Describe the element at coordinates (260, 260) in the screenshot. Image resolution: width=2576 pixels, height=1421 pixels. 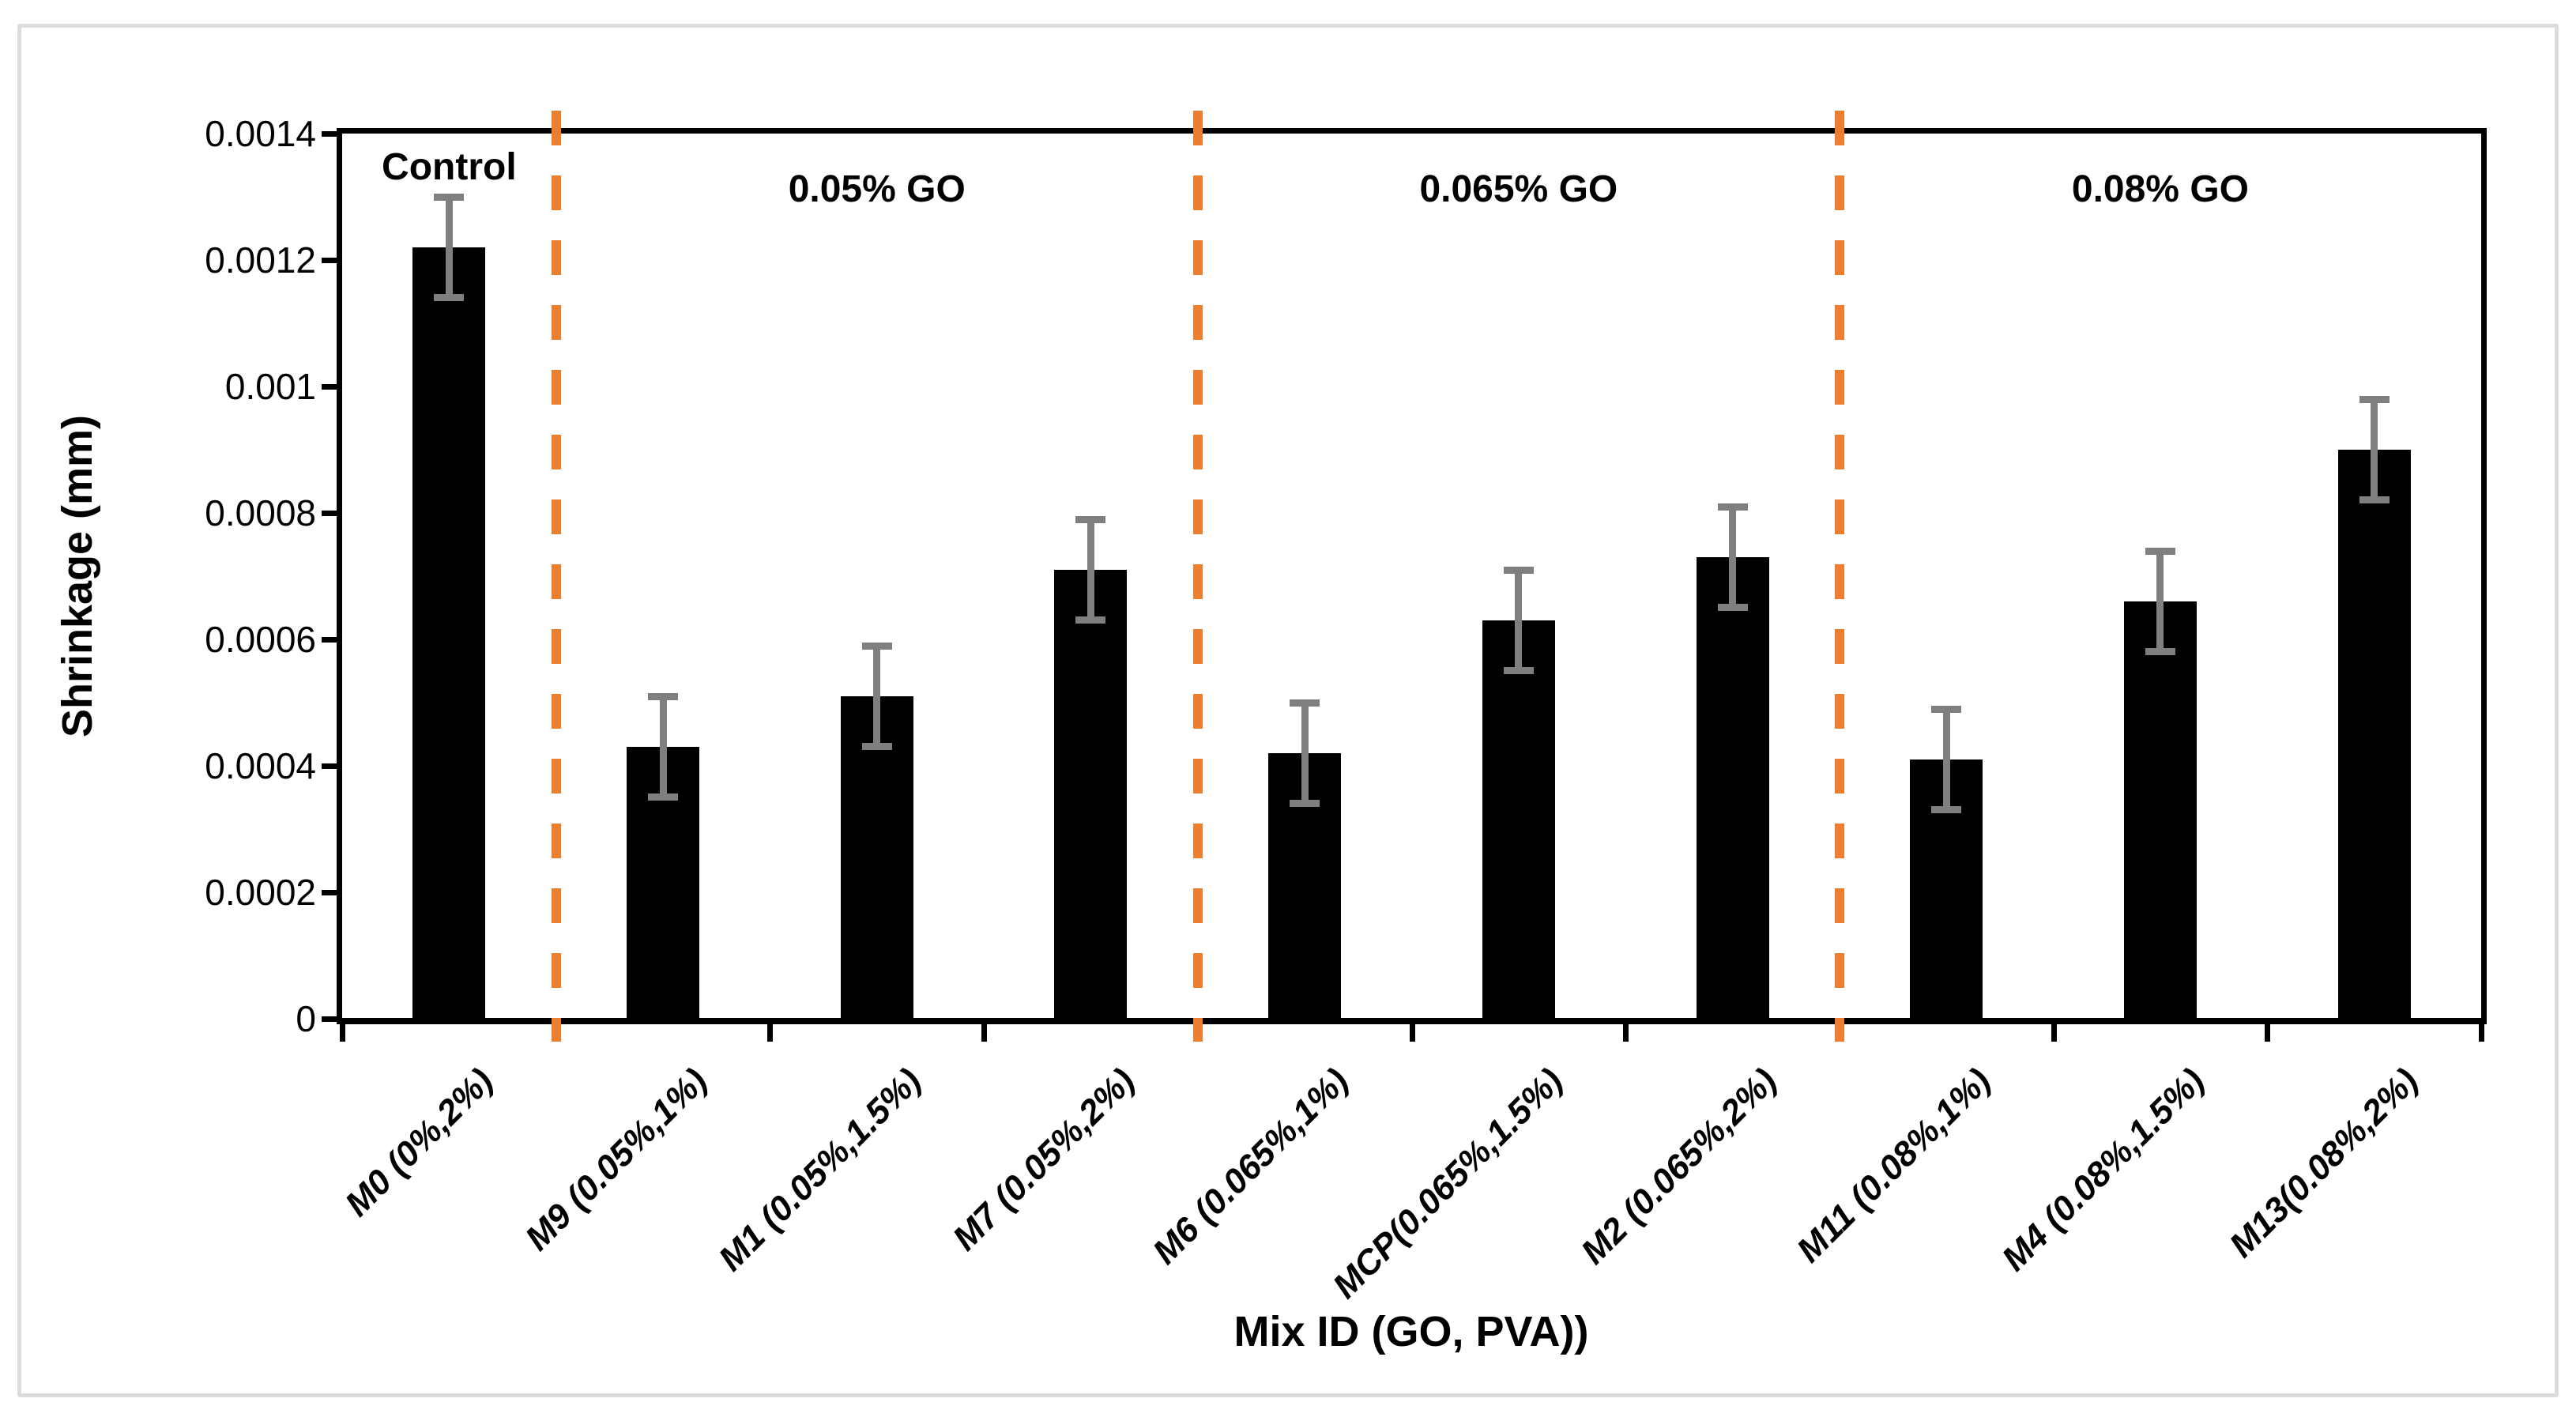
I see `y-tick-label: 0.0012` at that location.